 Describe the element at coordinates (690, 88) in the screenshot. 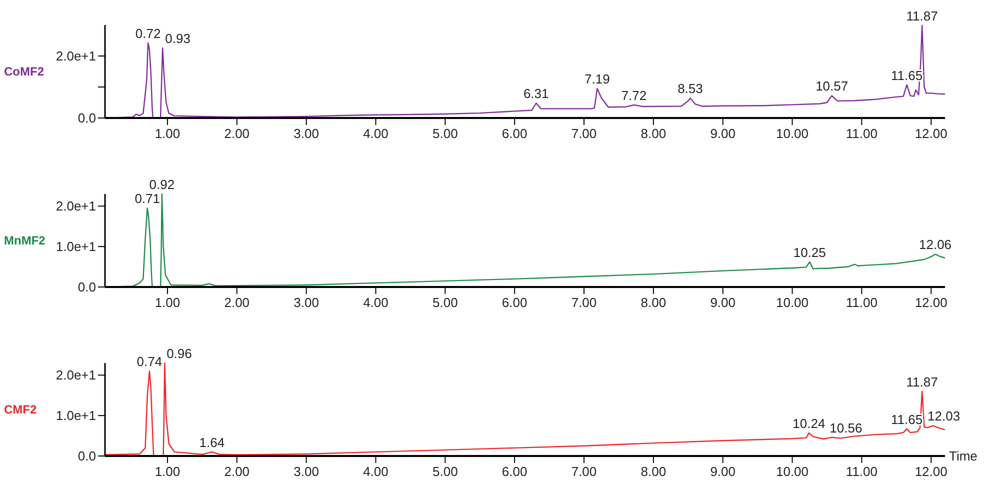

I see `annotation: 8.53` at that location.